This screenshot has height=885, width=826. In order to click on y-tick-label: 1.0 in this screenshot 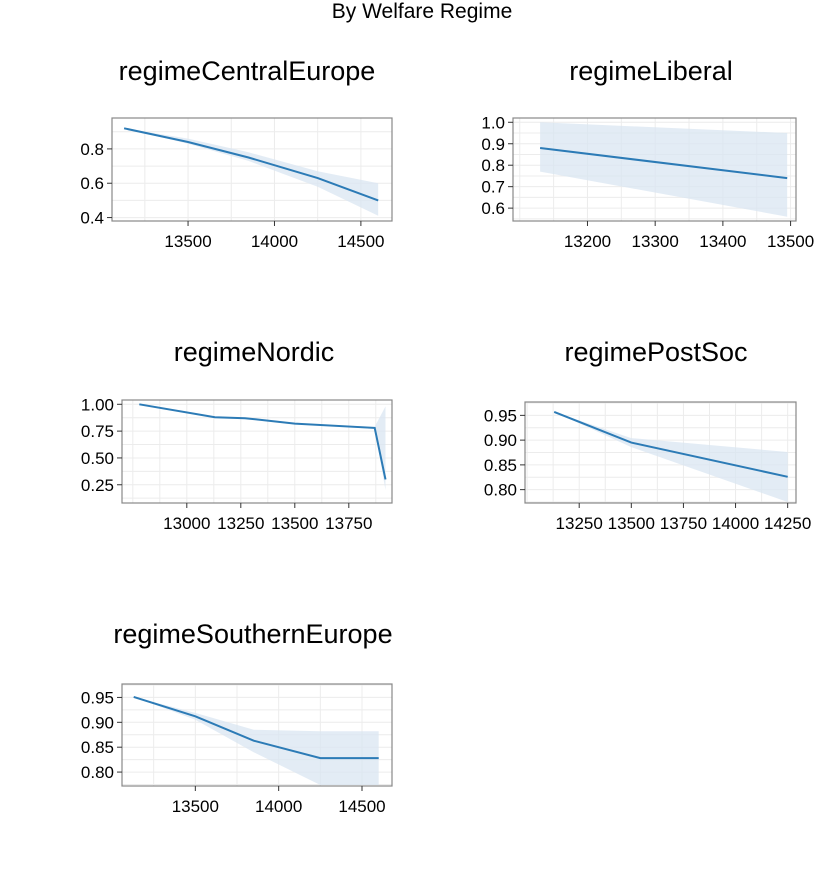, I will do `click(493, 122)`.